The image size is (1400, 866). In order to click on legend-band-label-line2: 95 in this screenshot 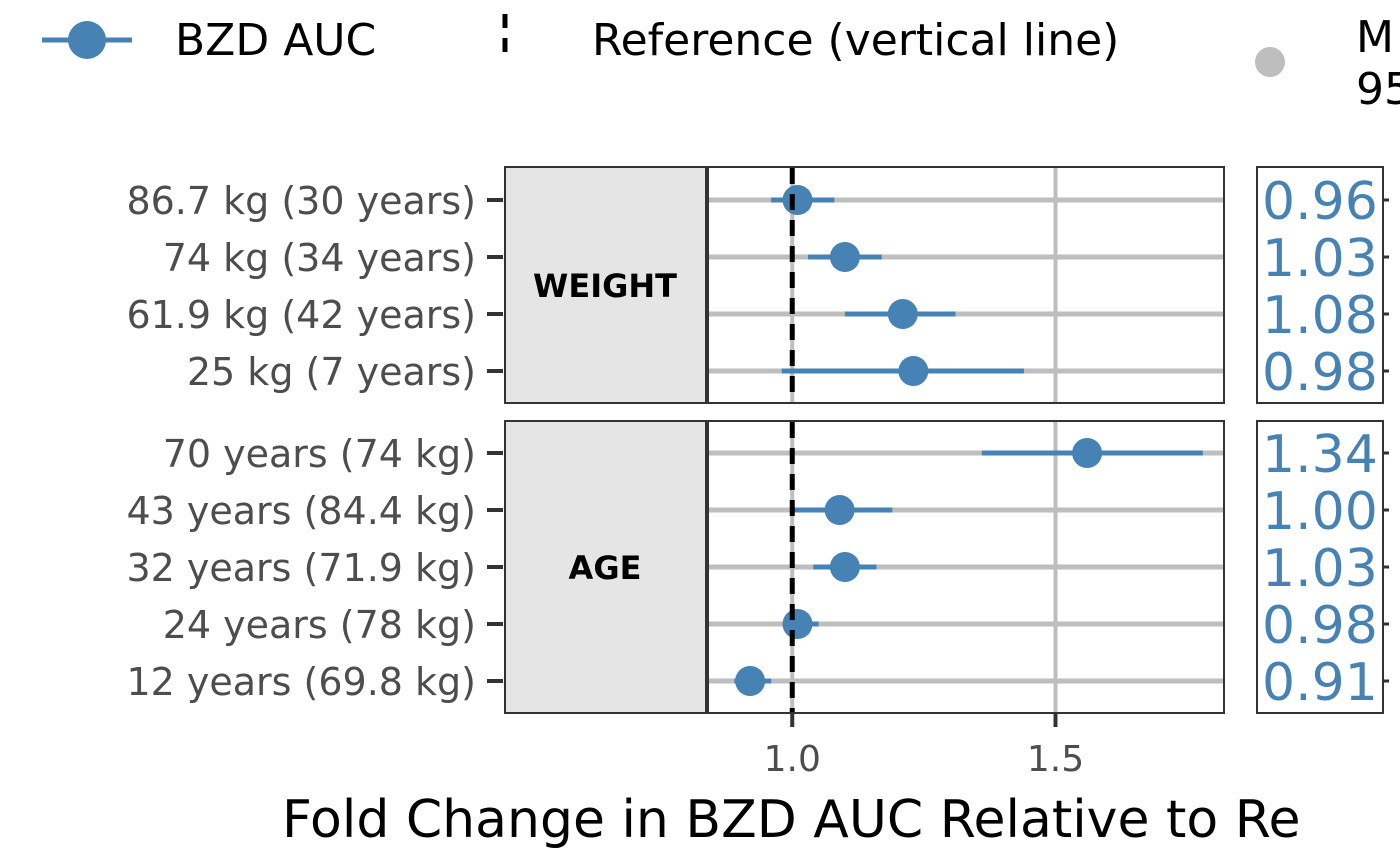, I will do `click(1378, 89)`.